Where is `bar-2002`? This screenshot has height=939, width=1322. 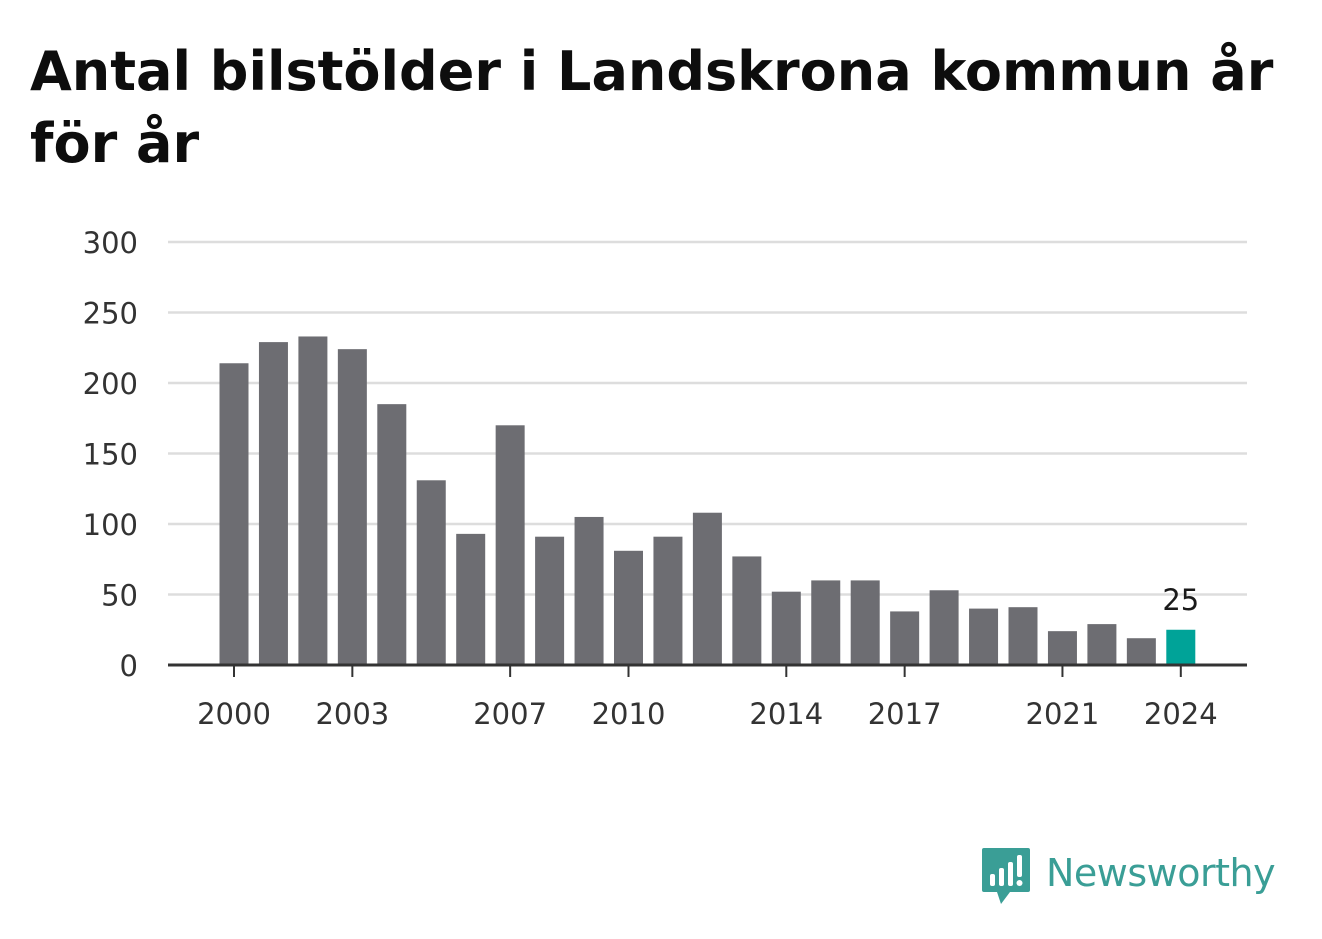 bar-2002 is located at coordinates (313, 500).